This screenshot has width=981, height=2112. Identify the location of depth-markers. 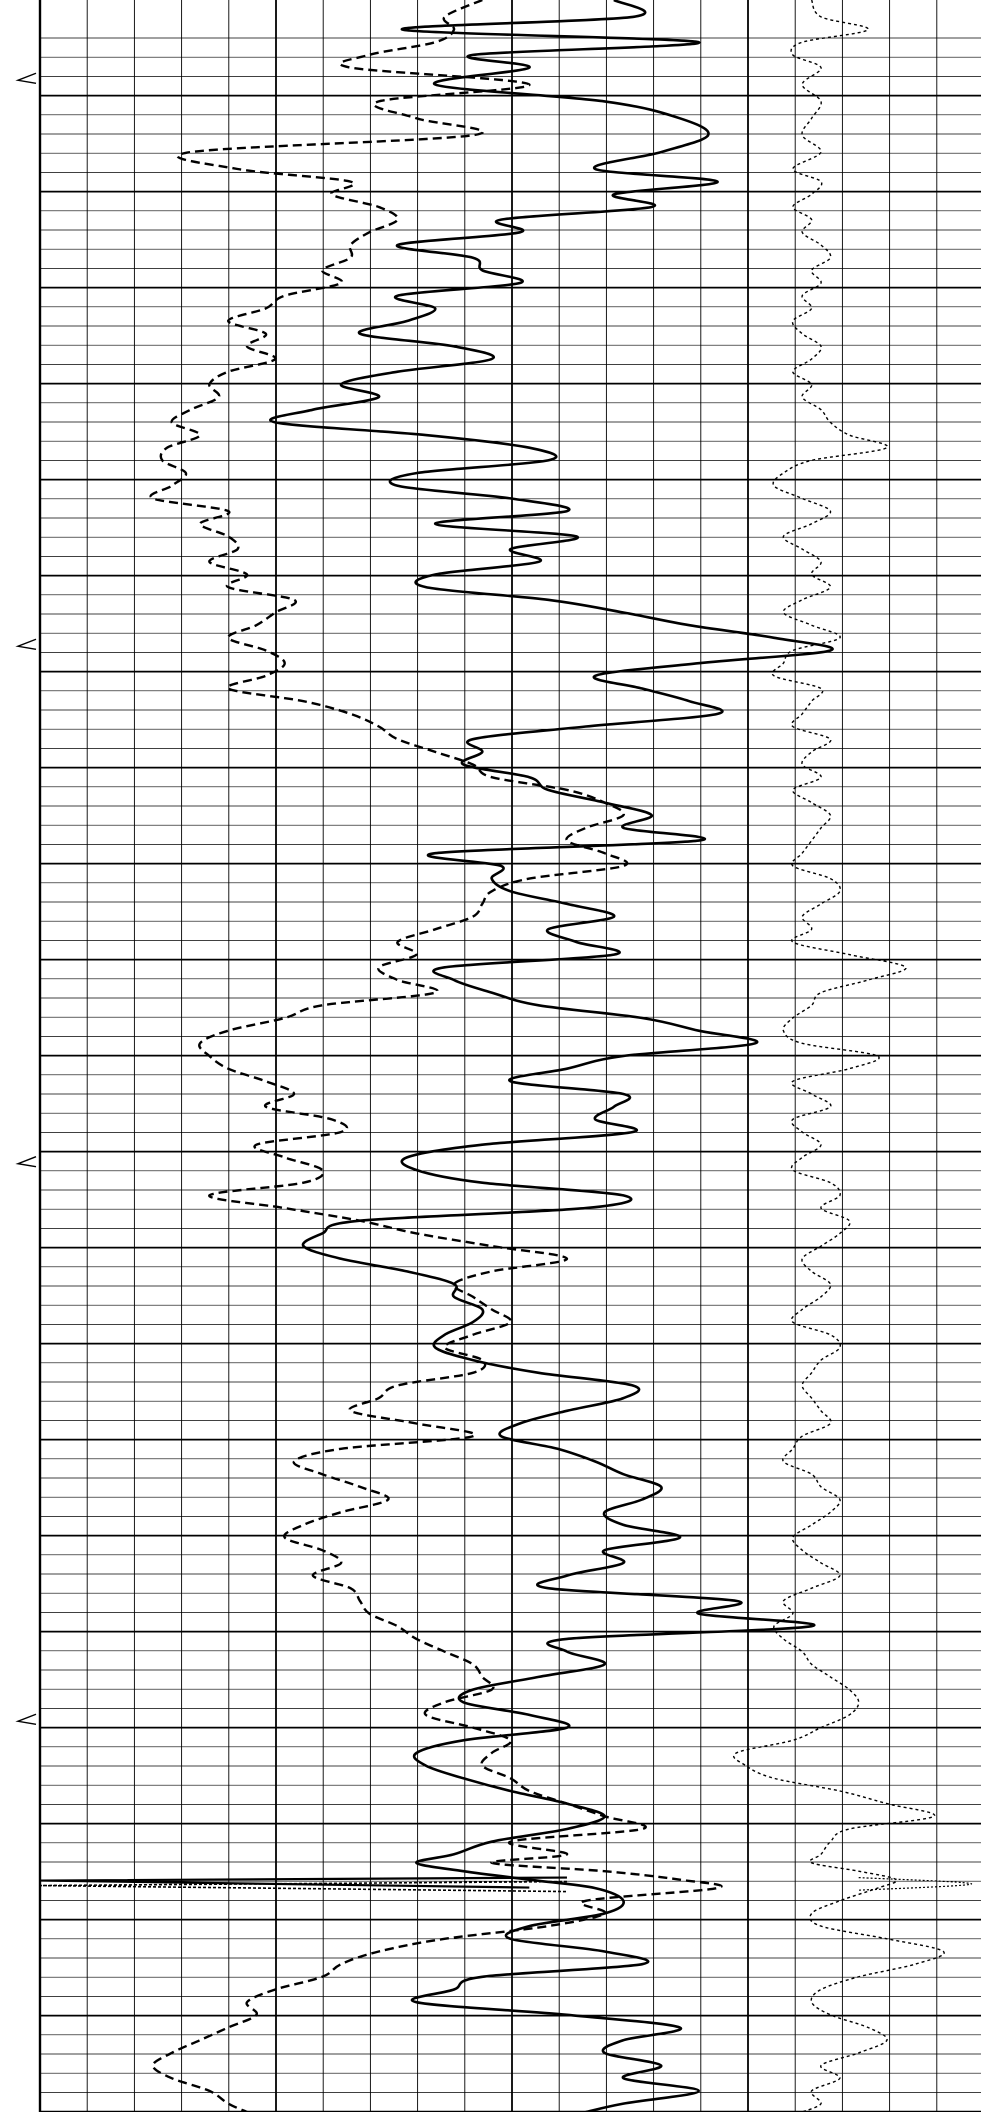
(26, 898).